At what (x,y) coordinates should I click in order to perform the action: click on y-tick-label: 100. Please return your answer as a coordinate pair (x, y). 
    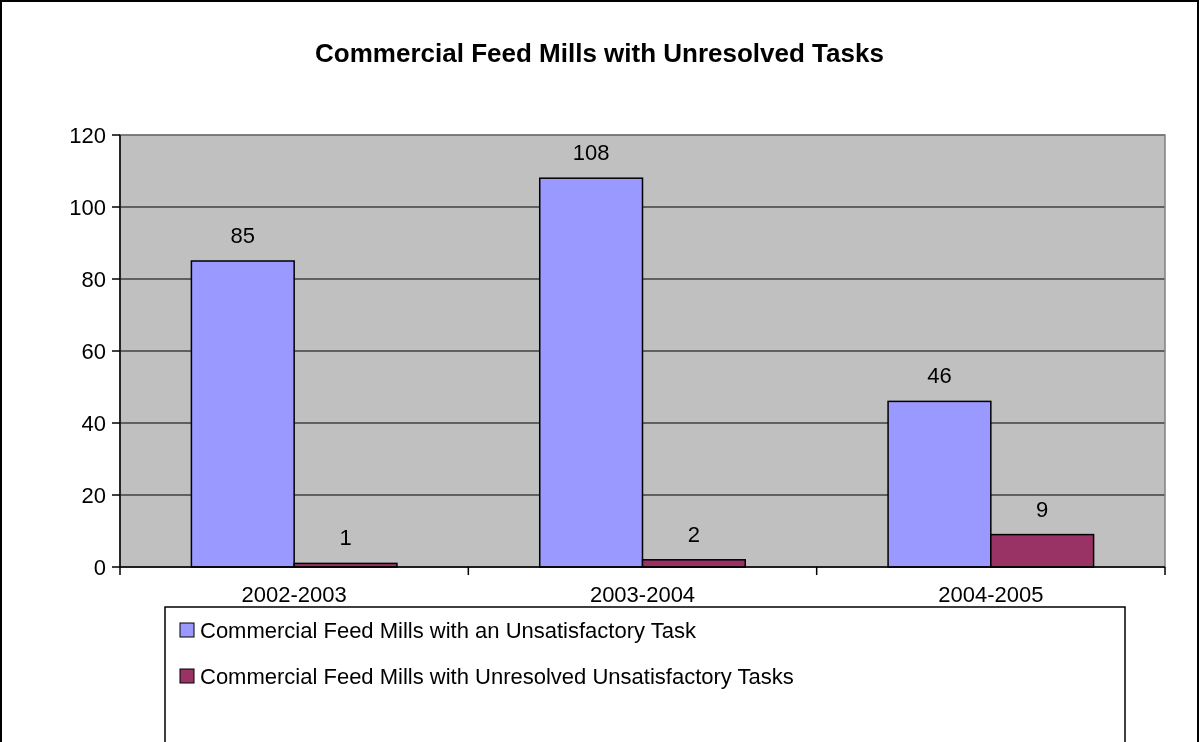
    Looking at the image, I should click on (87, 207).